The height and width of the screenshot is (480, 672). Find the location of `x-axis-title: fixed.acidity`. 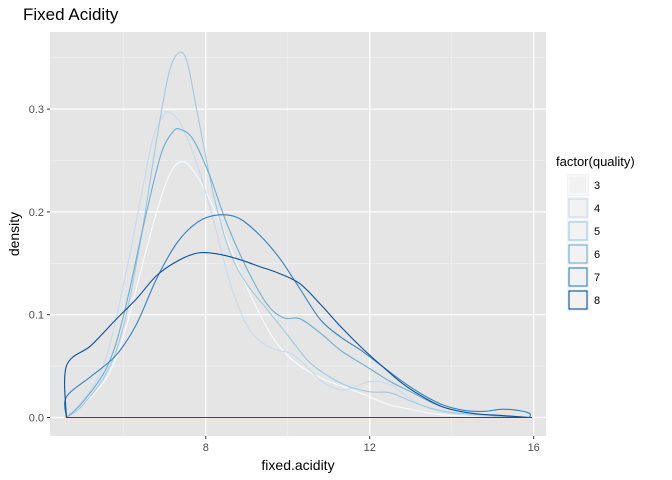

x-axis-title: fixed.acidity is located at coordinates (297, 465).